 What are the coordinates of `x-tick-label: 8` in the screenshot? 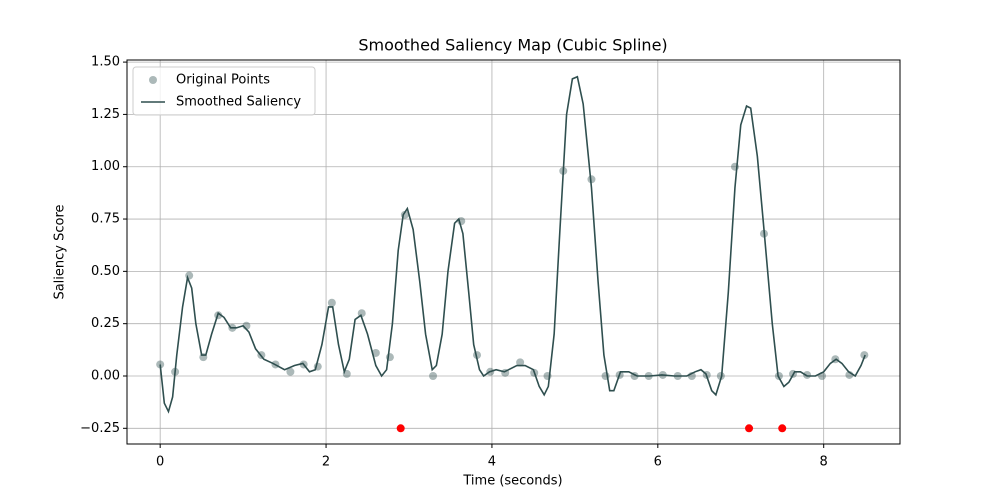 It's located at (824, 462).